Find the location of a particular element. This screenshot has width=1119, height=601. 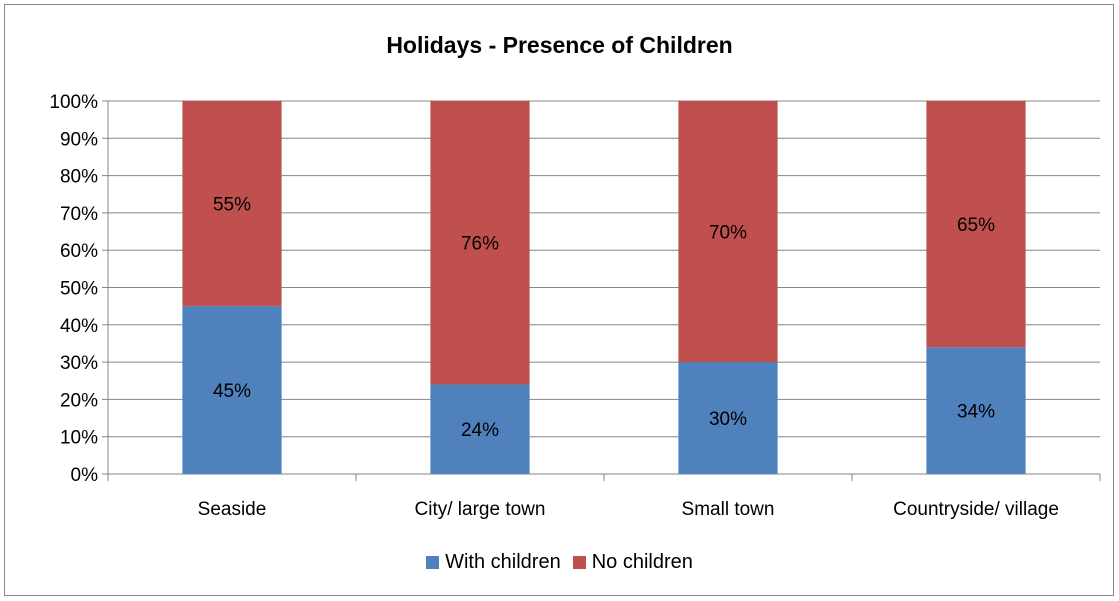

y-tick-label: 70% is located at coordinates (79, 214).